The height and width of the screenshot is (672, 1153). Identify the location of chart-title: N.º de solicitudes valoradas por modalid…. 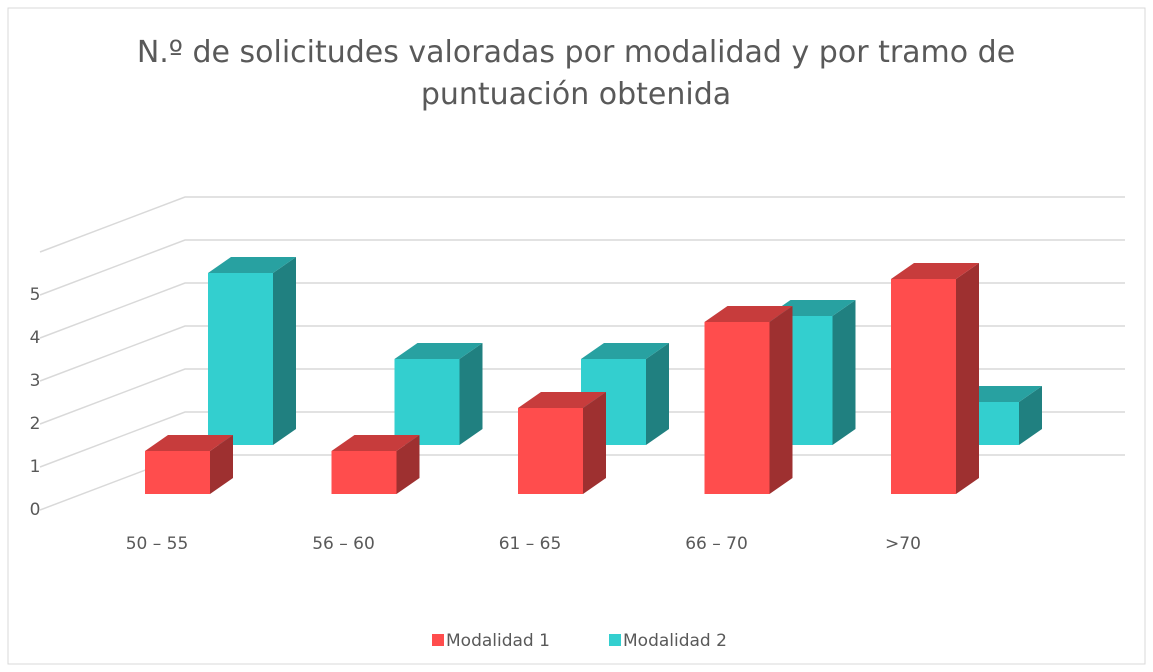
(576, 73).